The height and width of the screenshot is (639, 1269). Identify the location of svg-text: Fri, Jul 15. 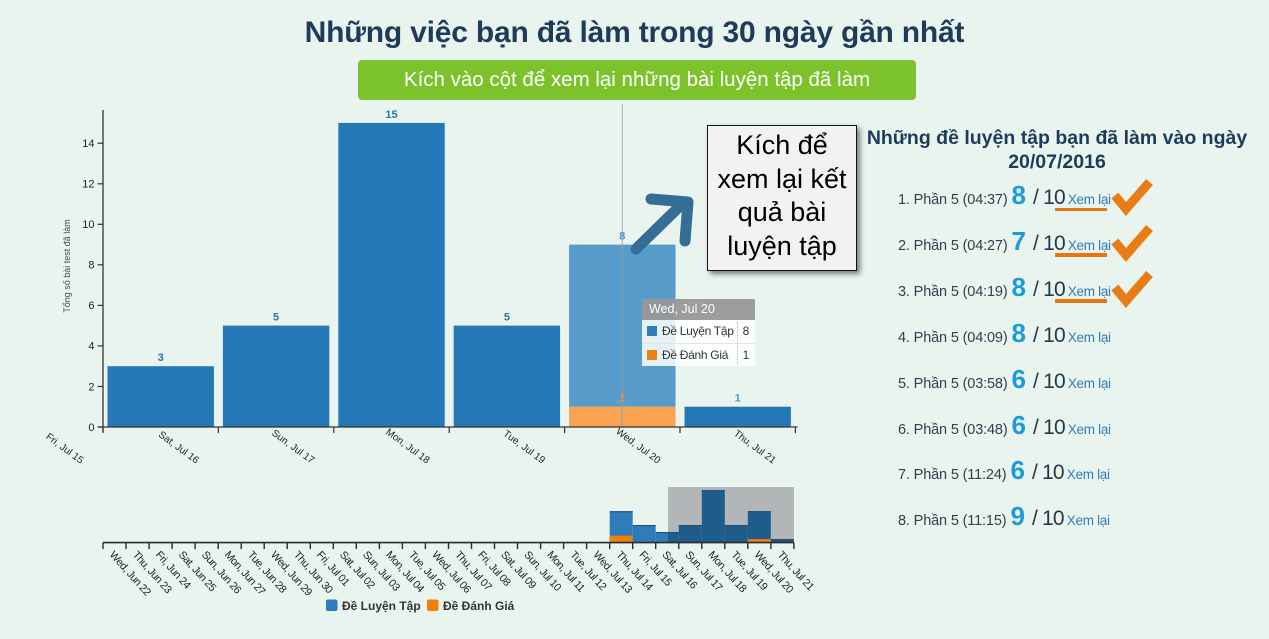
(64, 448).